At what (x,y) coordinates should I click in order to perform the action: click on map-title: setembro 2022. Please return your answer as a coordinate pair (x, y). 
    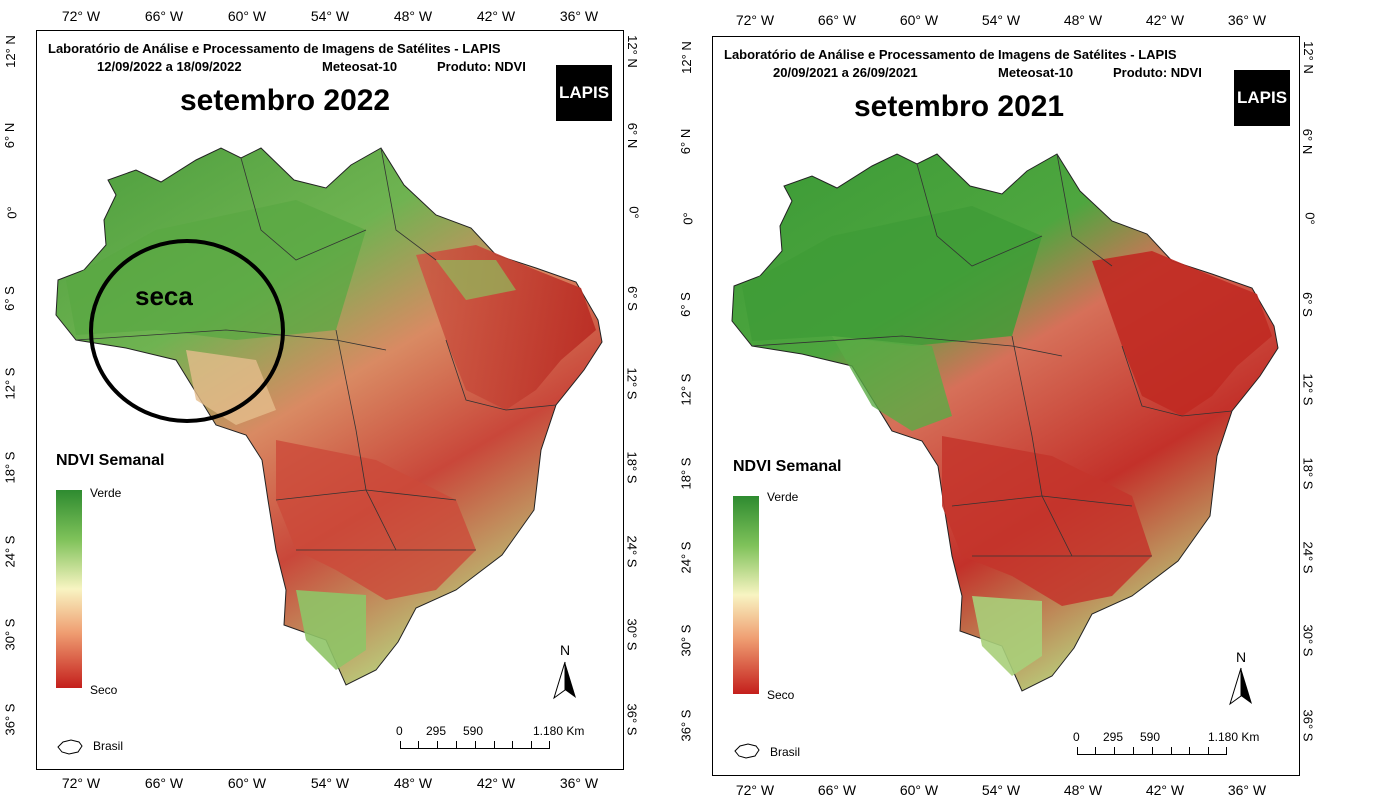
    Looking at the image, I should click on (285, 100).